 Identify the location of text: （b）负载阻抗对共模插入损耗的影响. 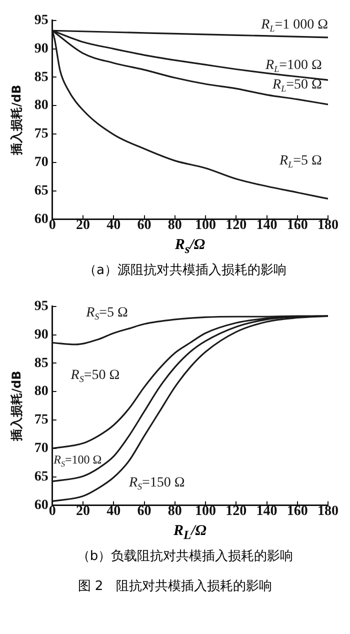
(185, 557).